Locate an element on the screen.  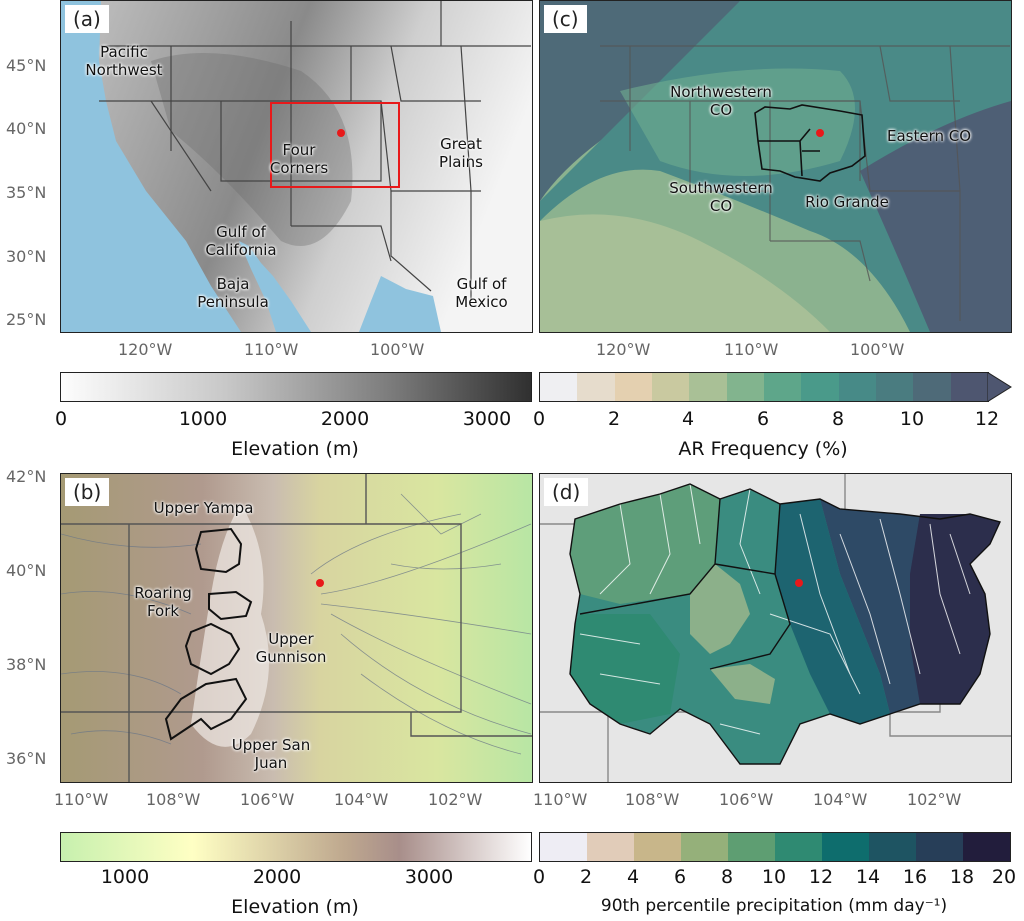
colorbar-tick: 3000 is located at coordinates (487, 419).